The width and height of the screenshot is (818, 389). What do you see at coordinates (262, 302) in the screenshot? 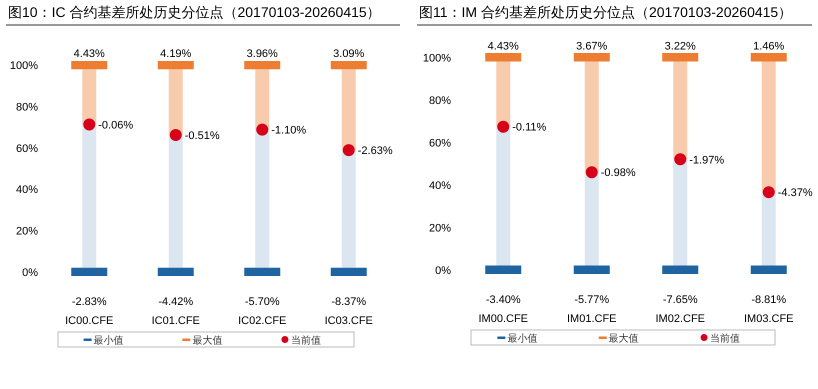
I see `annotation: -5.70%` at bounding box center [262, 302].